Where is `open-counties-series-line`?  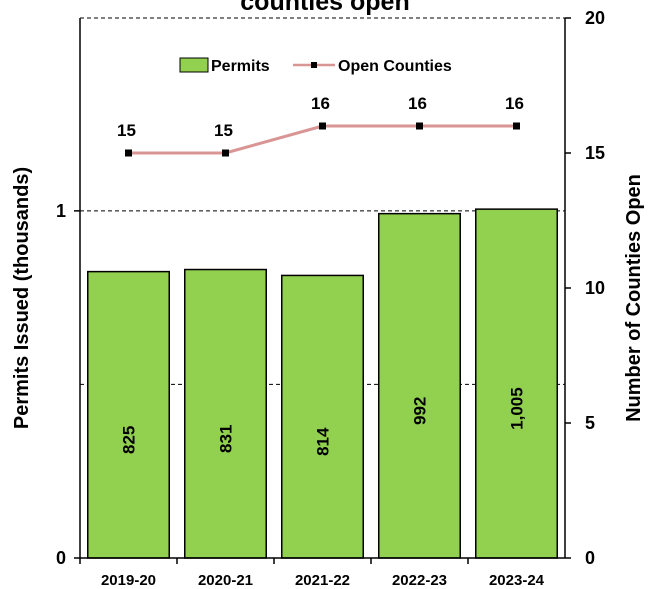 open-counties-series-line is located at coordinates (322, 139).